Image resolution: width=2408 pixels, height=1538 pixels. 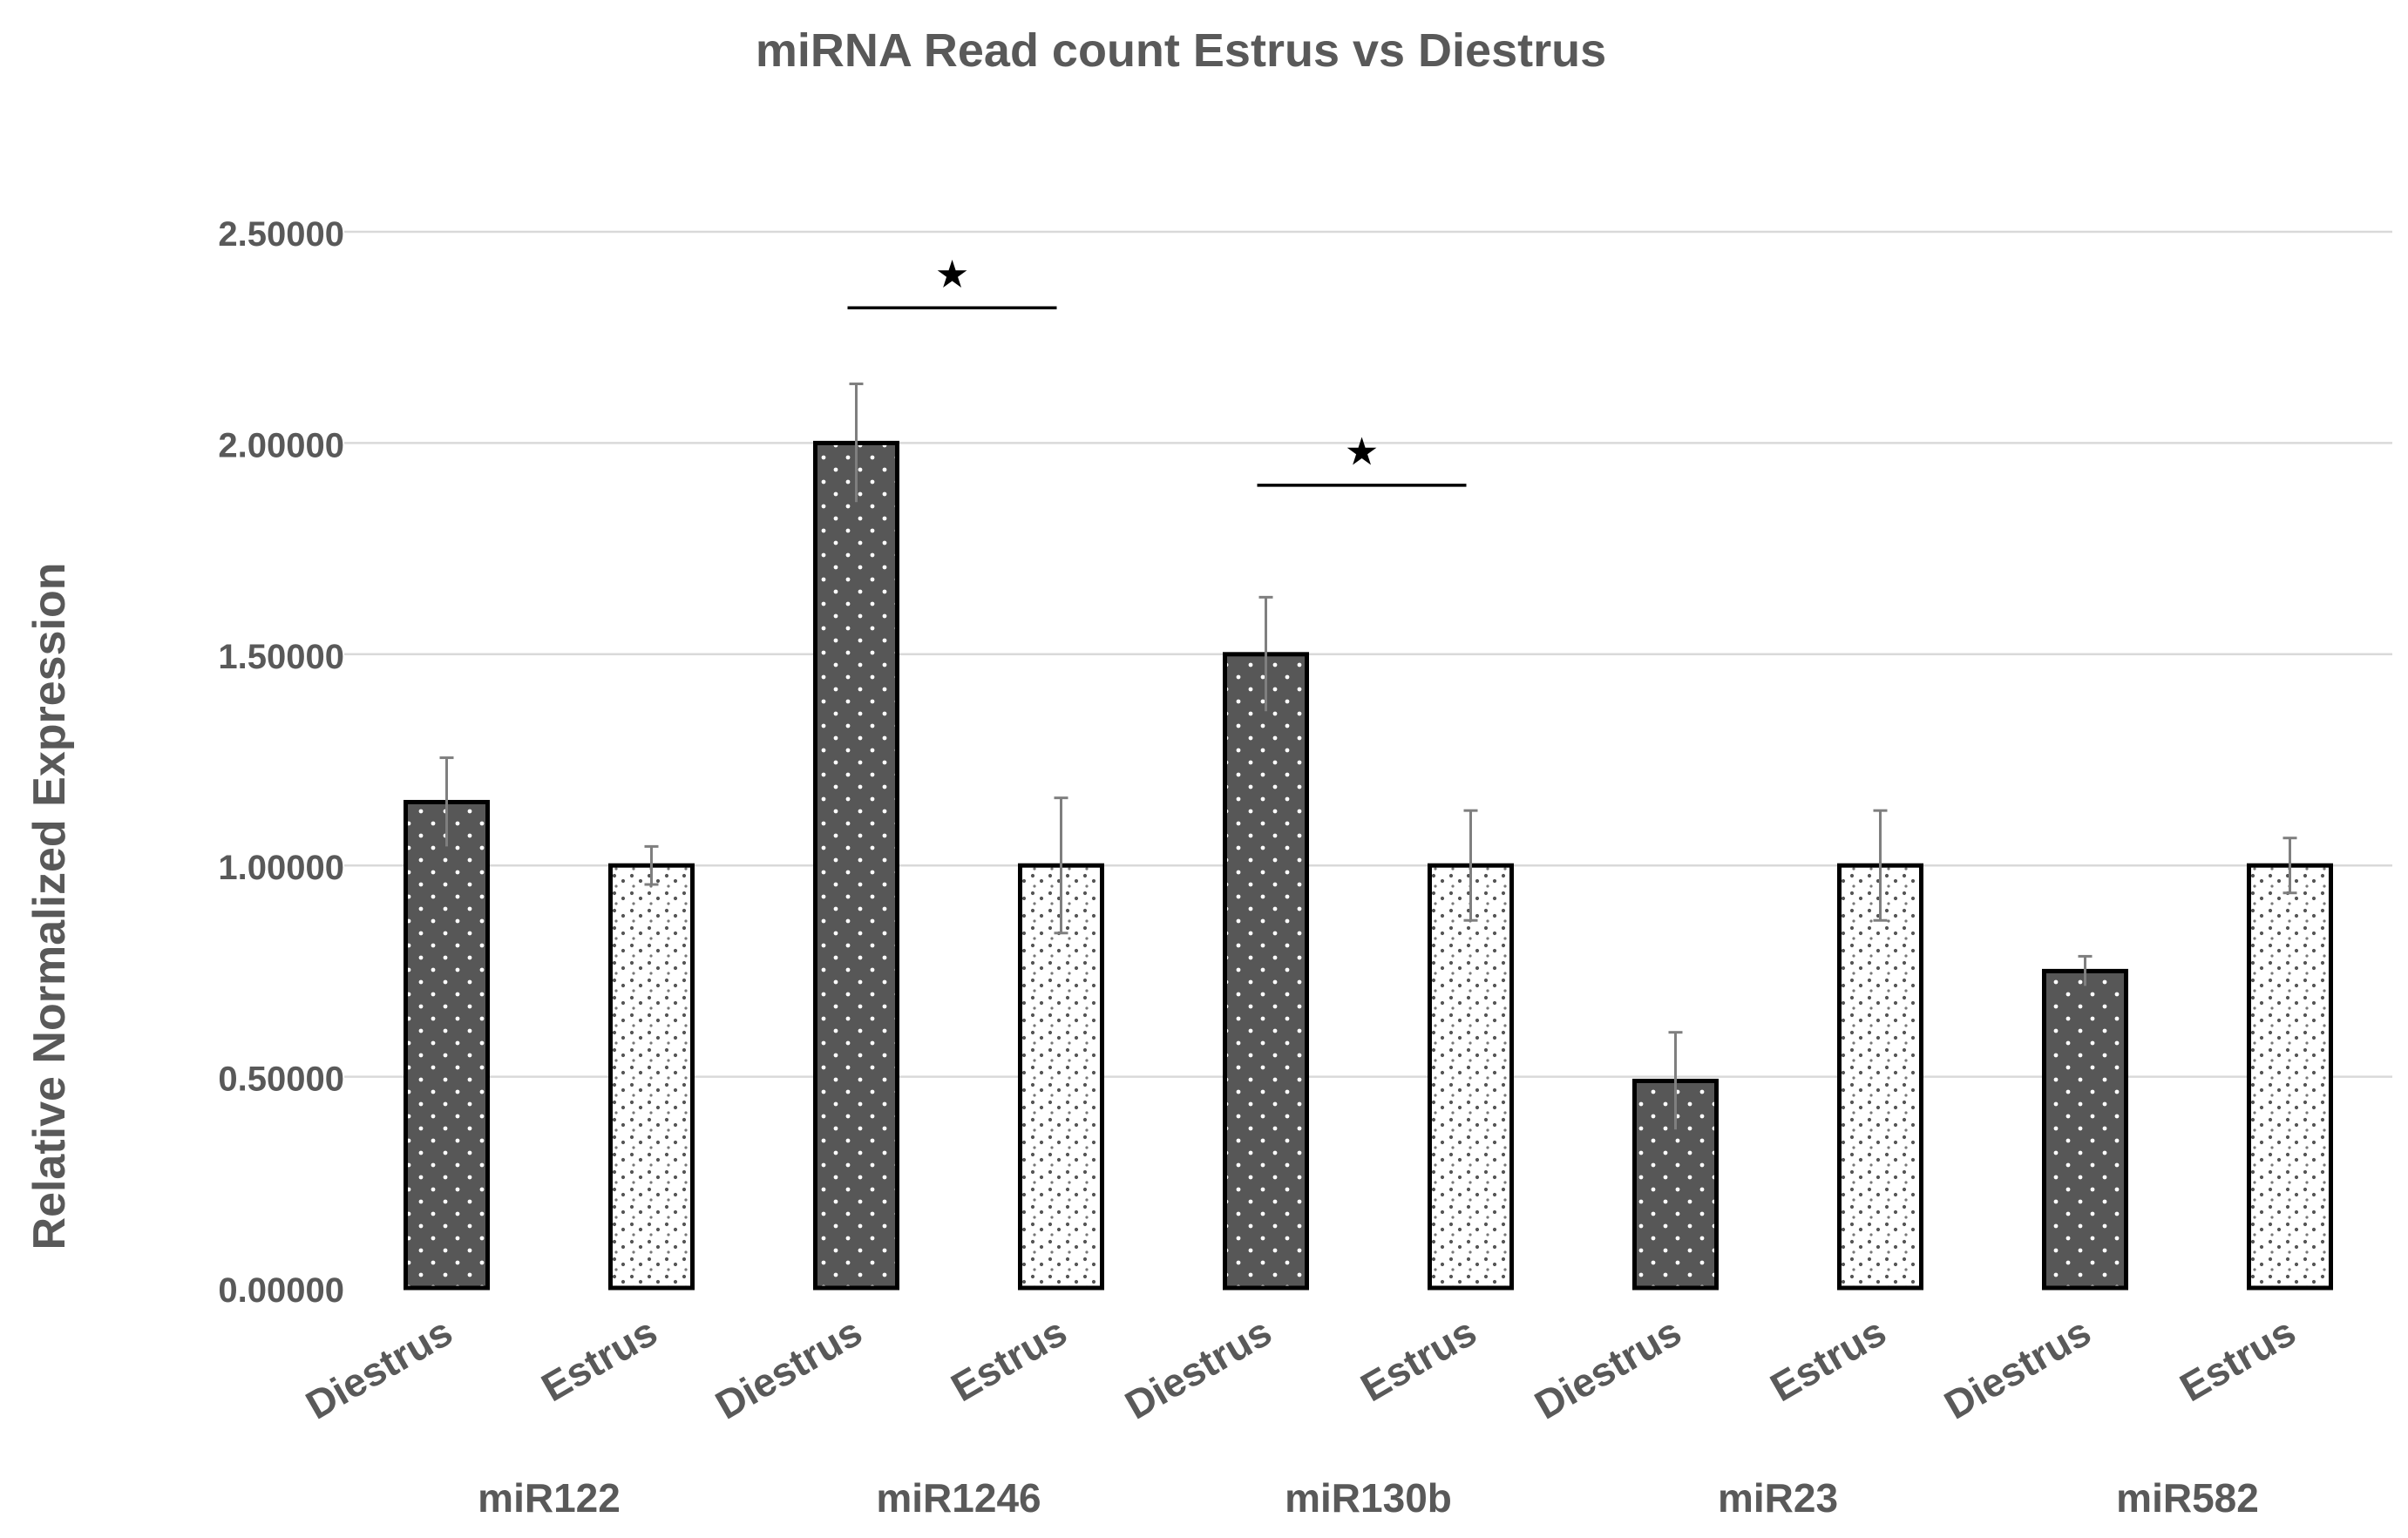 What do you see at coordinates (281, 868) in the screenshot?
I see `y-tick-label: 1.00000` at bounding box center [281, 868].